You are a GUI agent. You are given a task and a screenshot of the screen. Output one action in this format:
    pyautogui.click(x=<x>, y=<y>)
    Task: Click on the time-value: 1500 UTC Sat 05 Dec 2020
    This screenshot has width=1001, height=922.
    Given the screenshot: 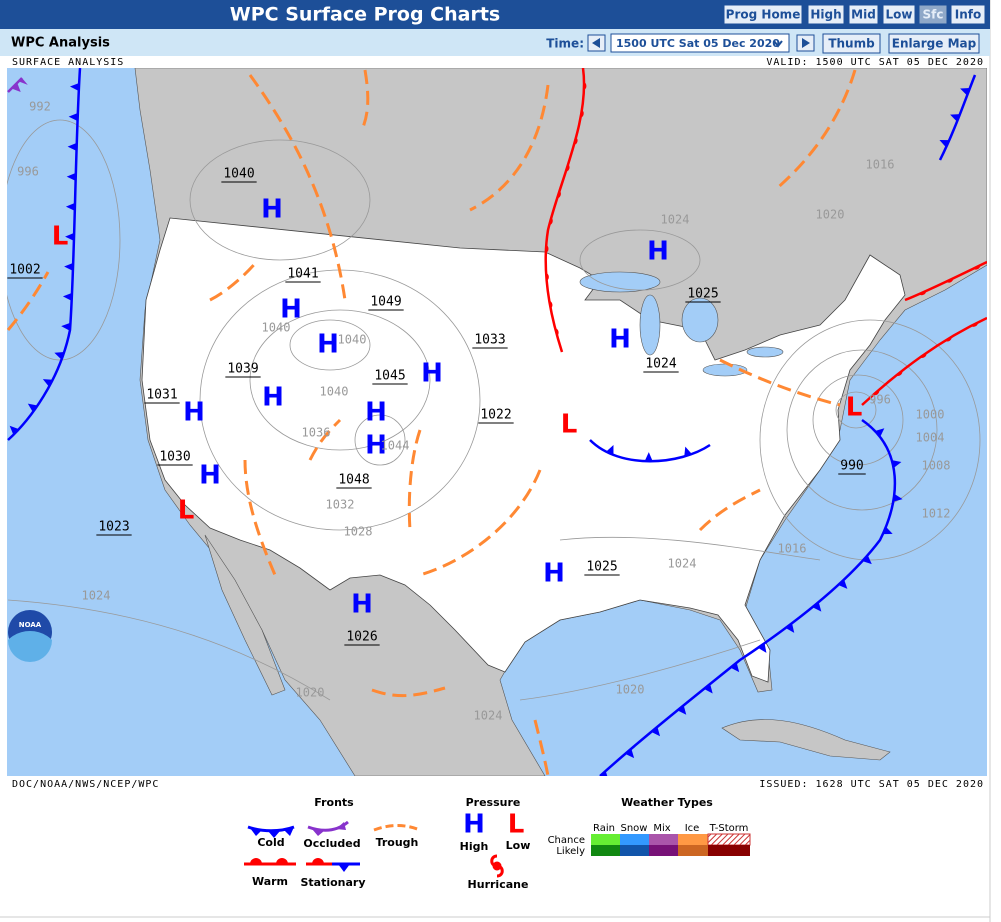 What is the action you would take?
    pyautogui.click(x=698, y=43)
    